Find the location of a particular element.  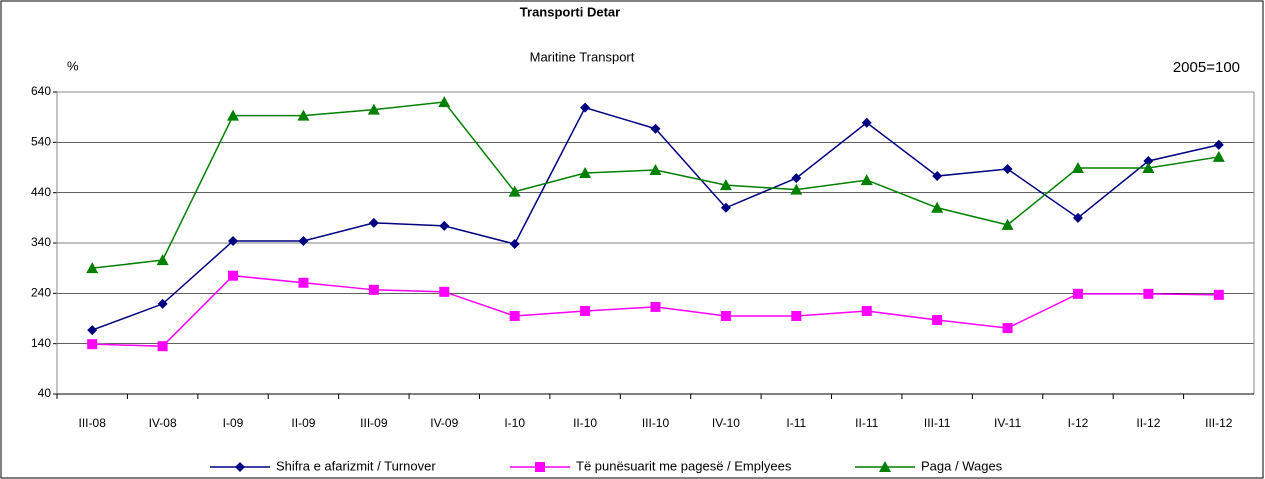

y-axis-label: % is located at coordinates (73, 65).